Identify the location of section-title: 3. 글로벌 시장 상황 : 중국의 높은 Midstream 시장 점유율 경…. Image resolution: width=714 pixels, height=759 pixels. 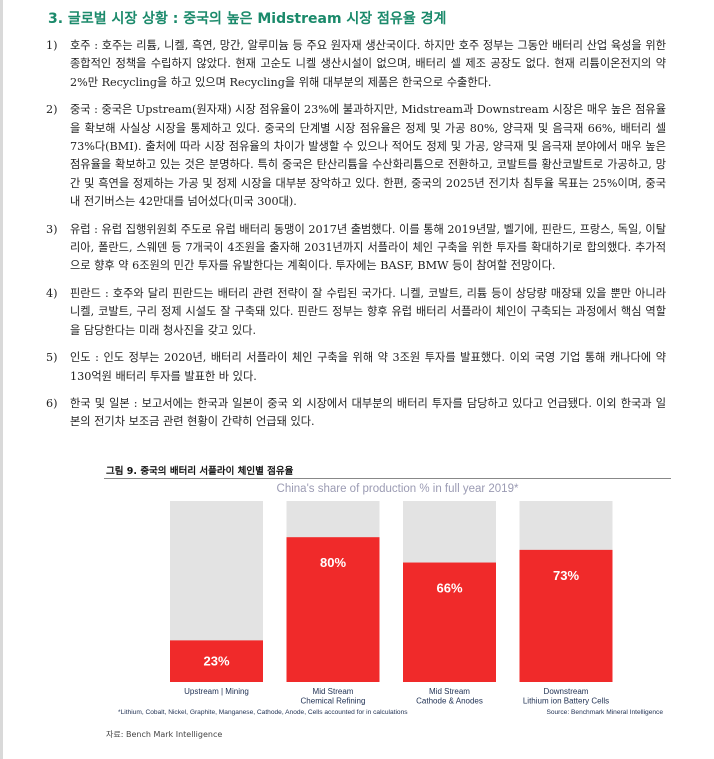
(247, 19).